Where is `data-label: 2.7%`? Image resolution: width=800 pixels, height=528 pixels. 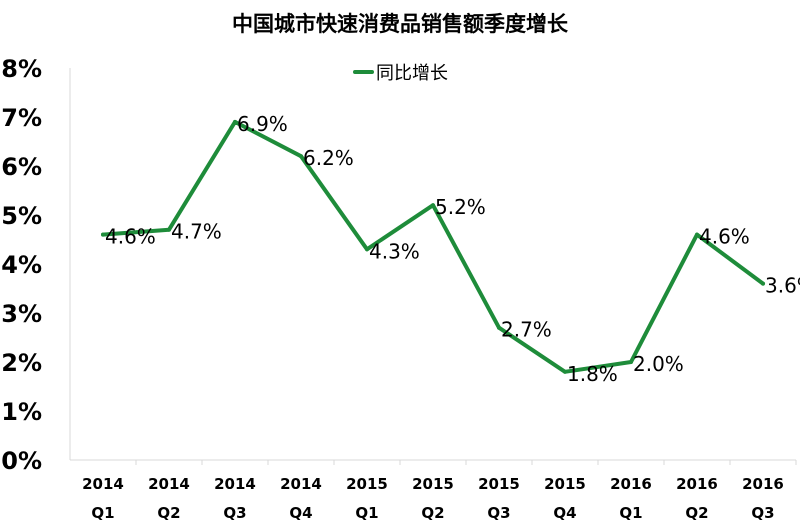
data-label: 2.7% is located at coordinates (526, 330).